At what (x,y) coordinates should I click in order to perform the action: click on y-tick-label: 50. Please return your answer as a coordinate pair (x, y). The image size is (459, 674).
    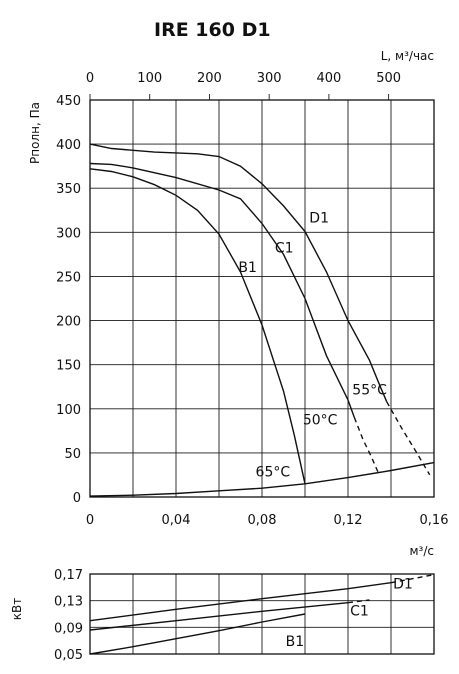
    Looking at the image, I should click on (72, 454).